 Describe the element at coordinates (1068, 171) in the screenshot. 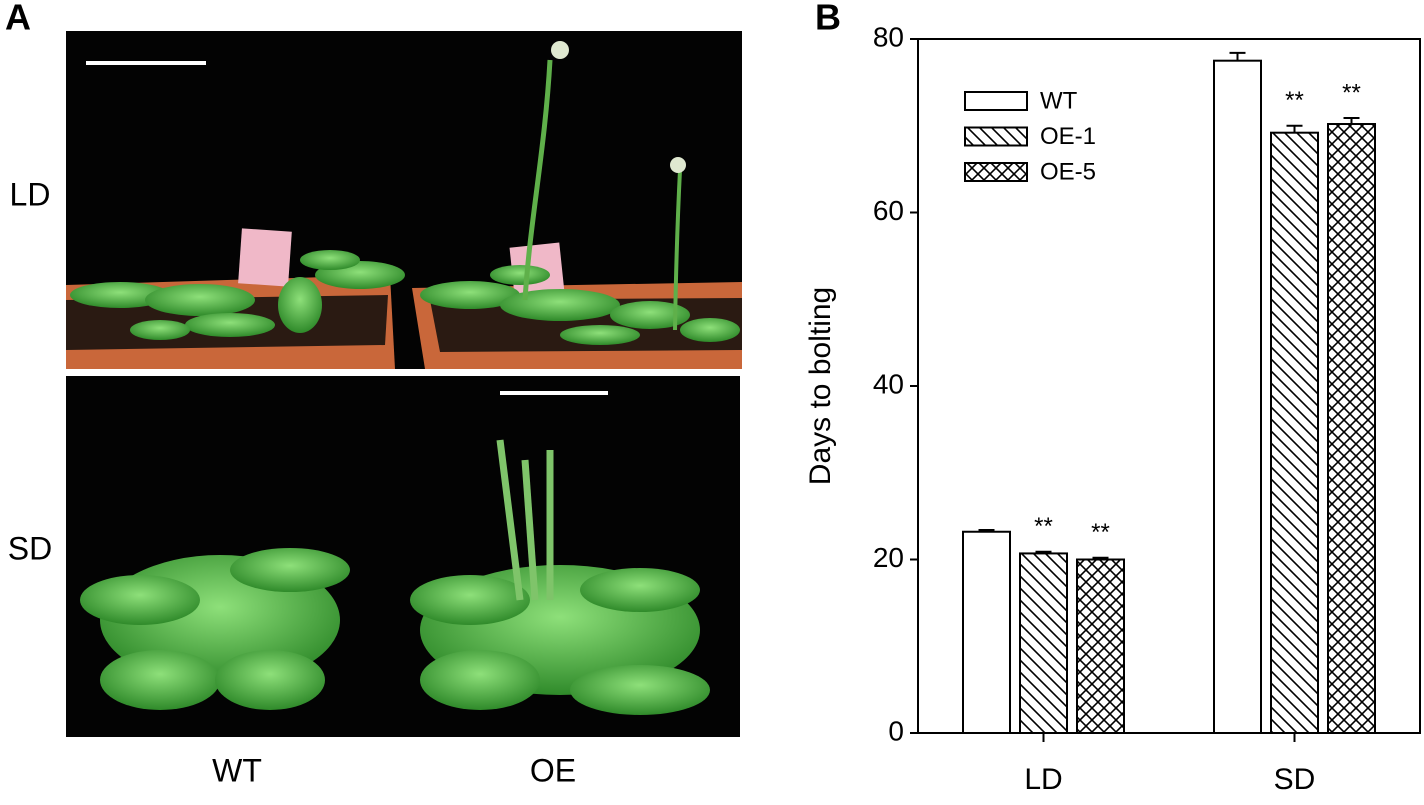

I see `legend-label: OE-5` at that location.